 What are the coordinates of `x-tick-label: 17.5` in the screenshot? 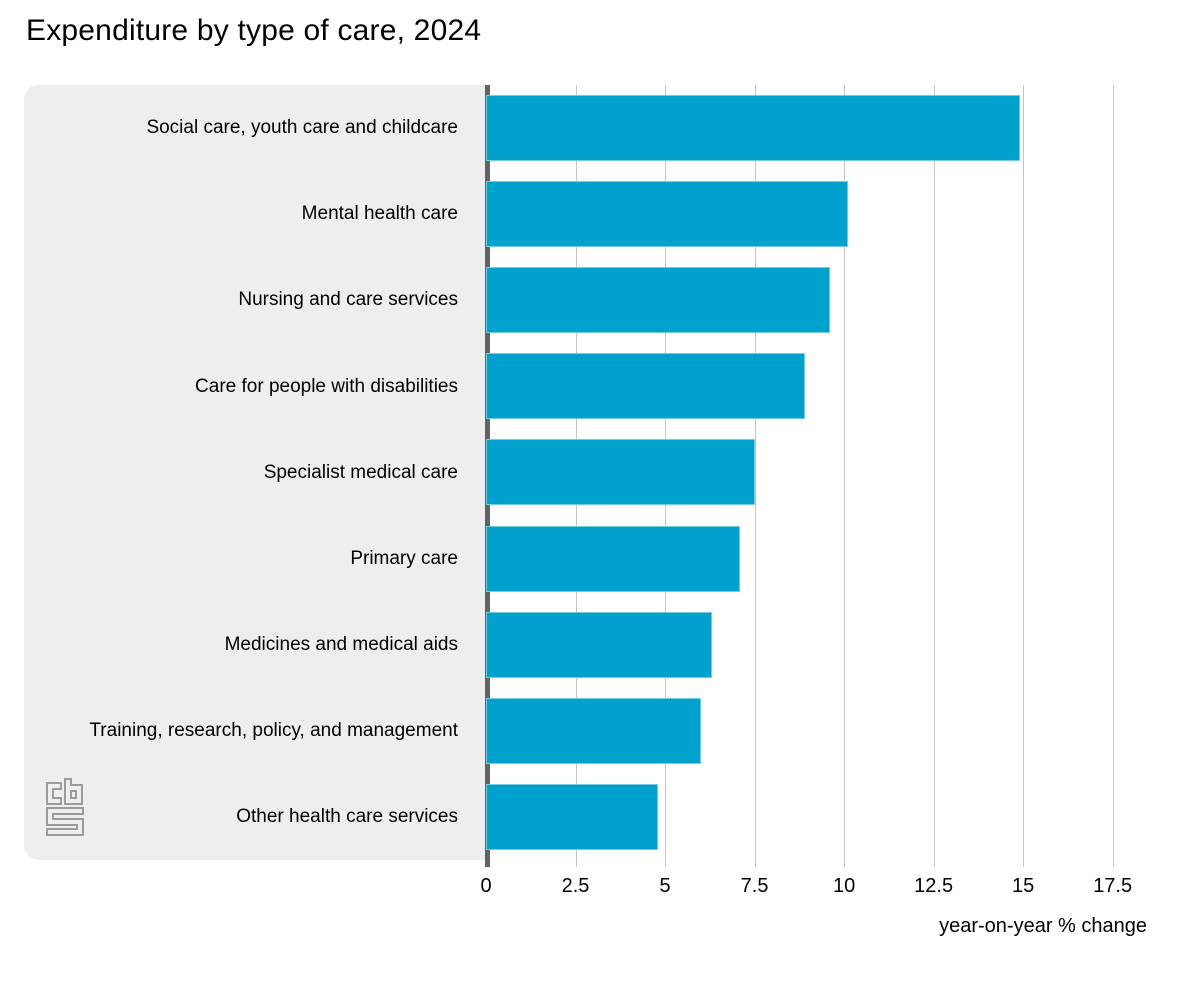 It's located at (1113, 886).